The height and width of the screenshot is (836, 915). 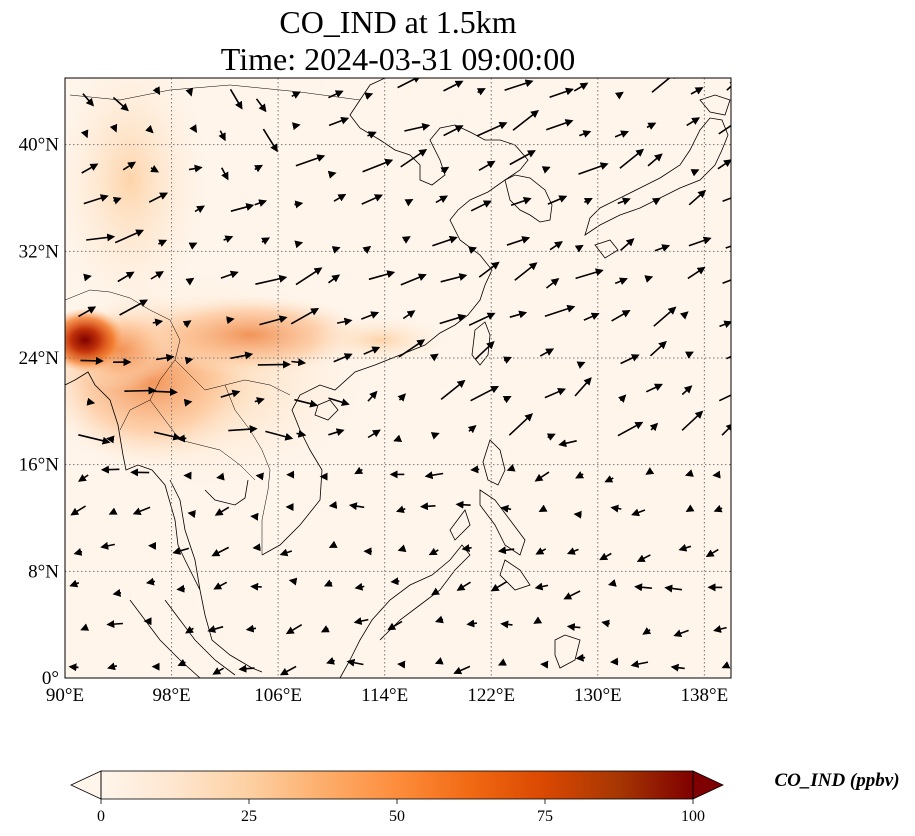 I want to click on hainan-coast, so click(x=326, y=410).